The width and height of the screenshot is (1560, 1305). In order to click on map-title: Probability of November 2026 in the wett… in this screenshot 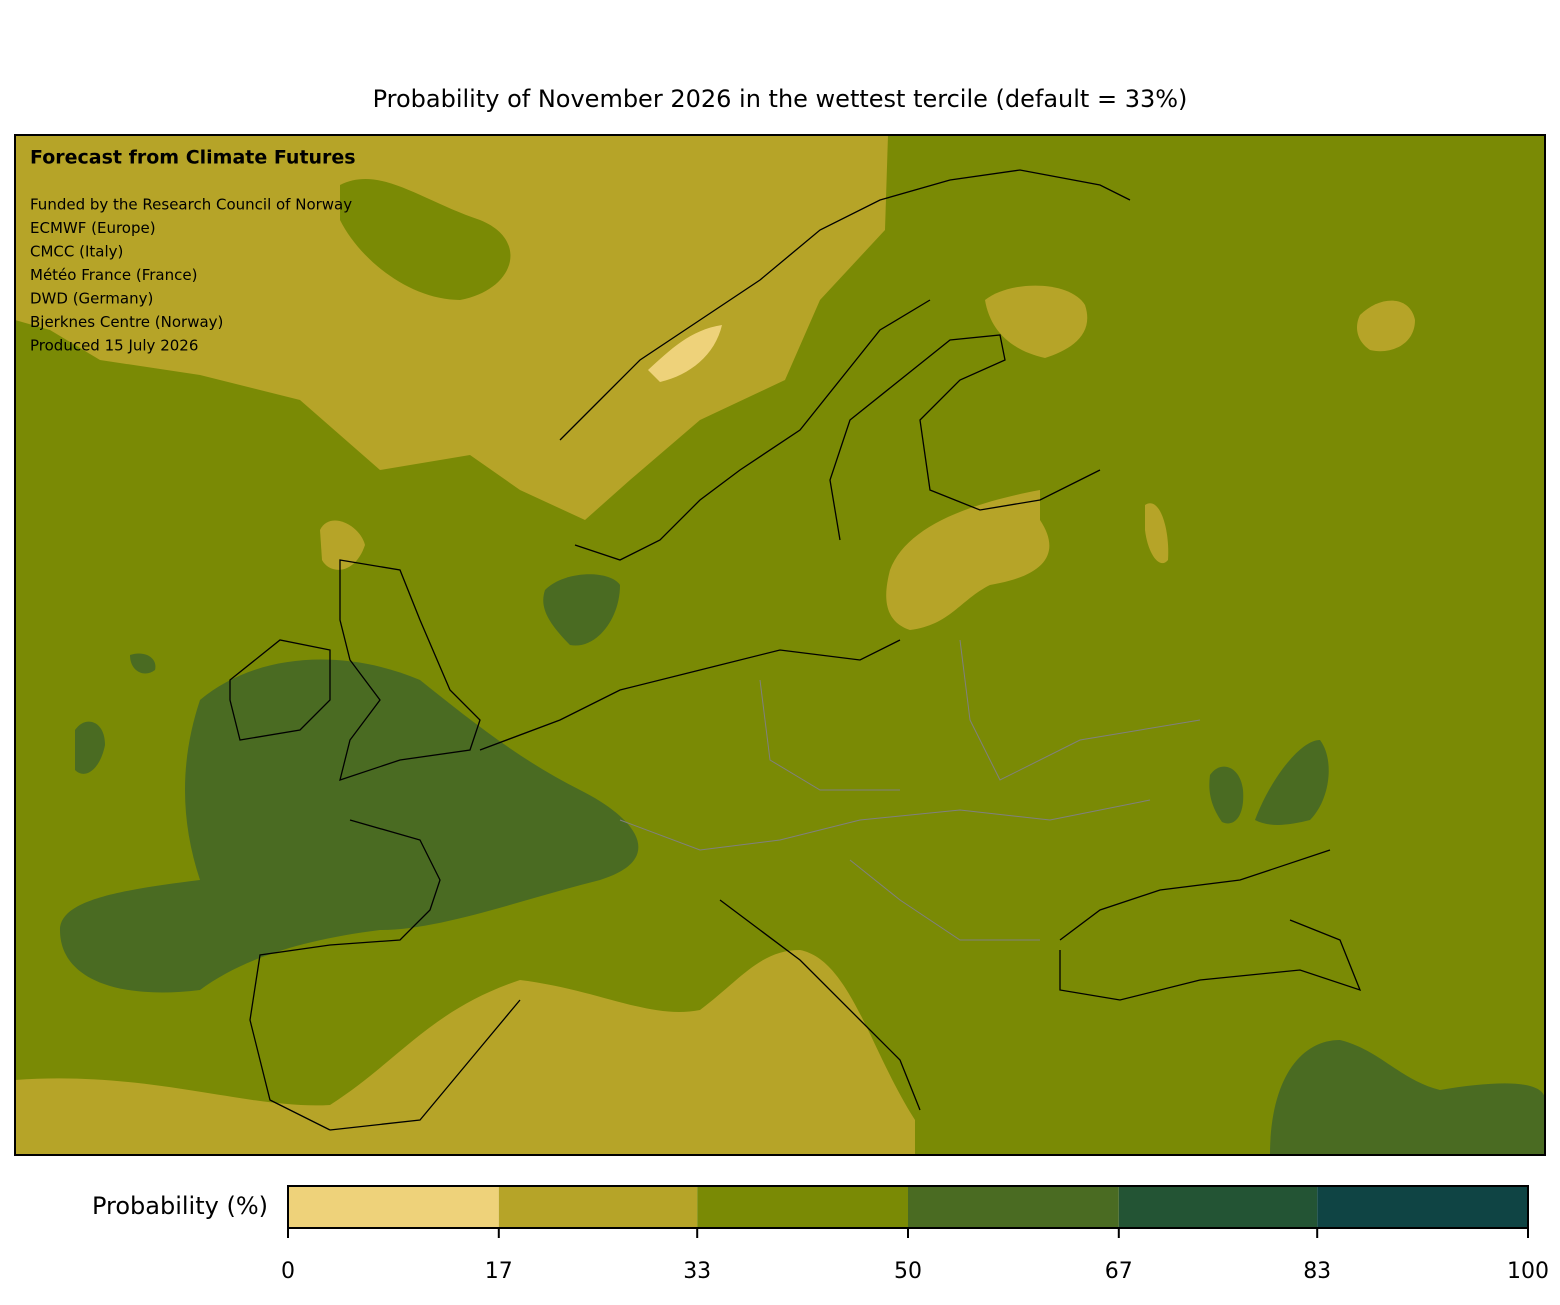, I will do `click(780, 99)`.